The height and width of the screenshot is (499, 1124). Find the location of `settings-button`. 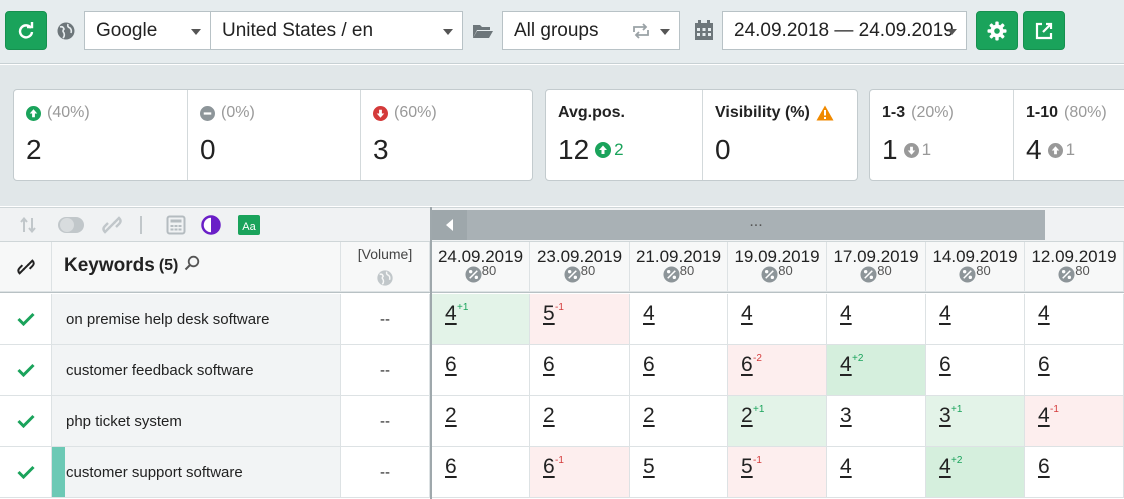

settings-button is located at coordinates (997, 30).